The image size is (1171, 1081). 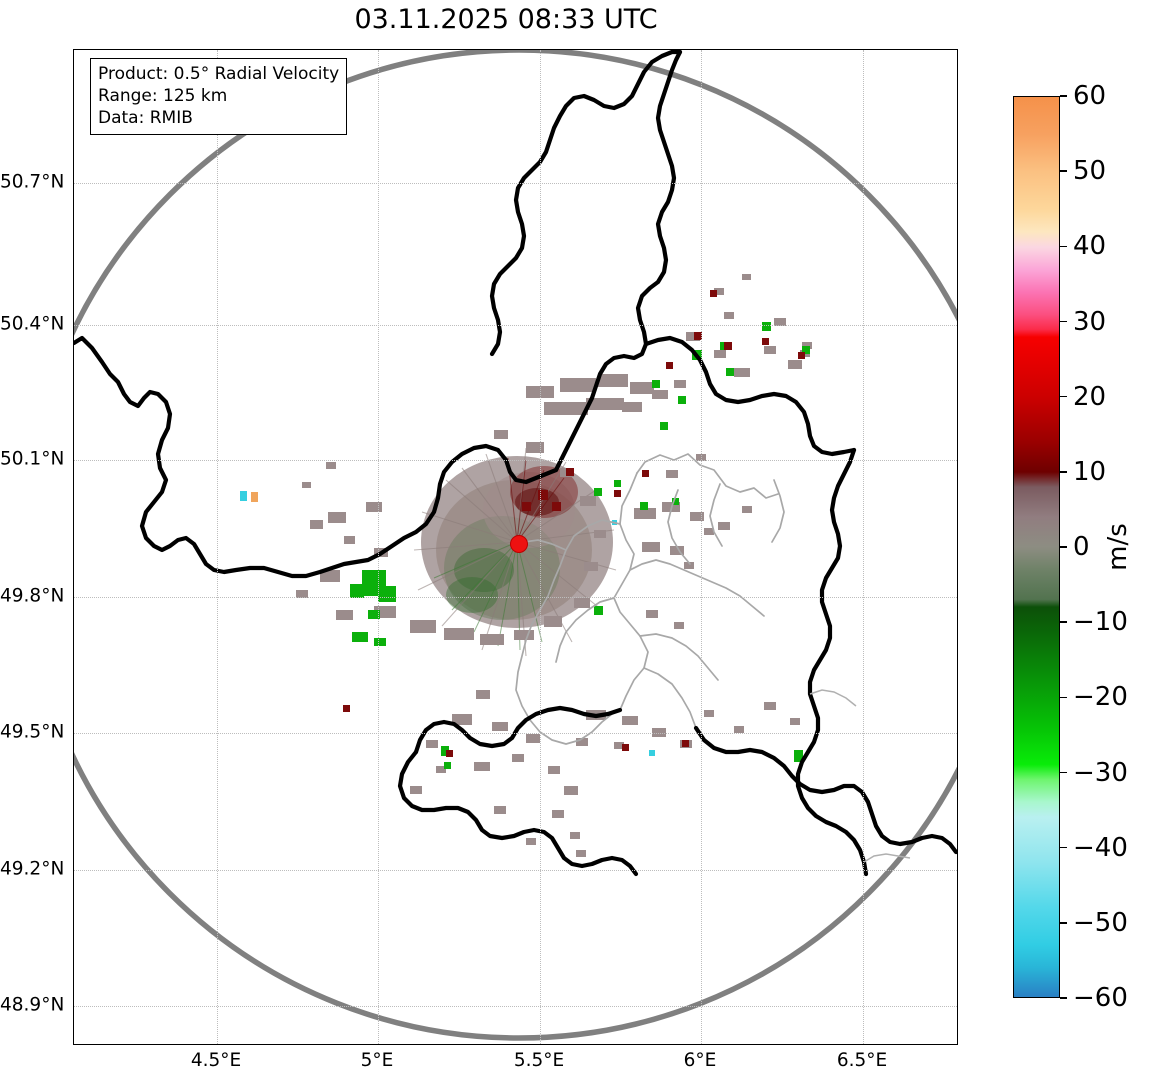 What do you see at coordinates (32, 324) in the screenshot?
I see `ytick-label: 50.4°N` at bounding box center [32, 324].